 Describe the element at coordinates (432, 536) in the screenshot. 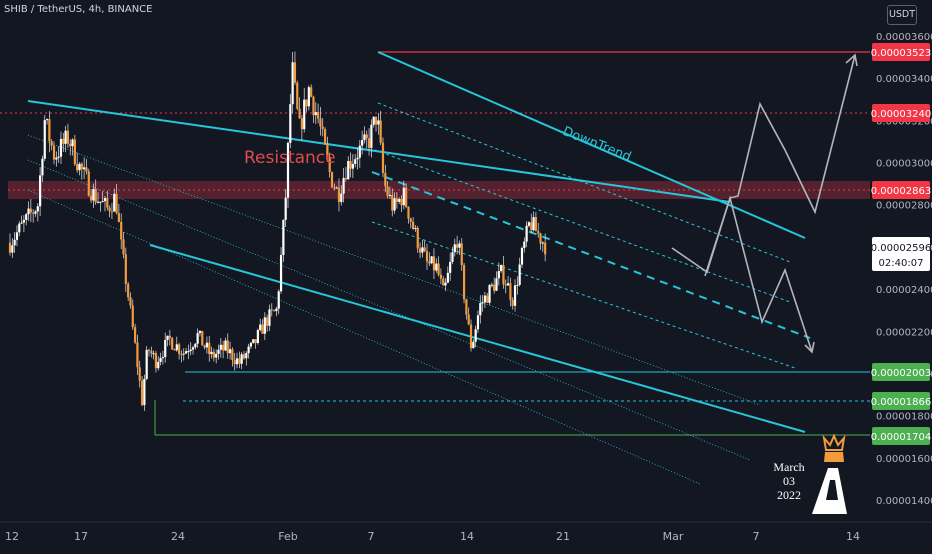

I see `time-axis: 12 17 24 Feb 7 14 21 Mar 7 14` at that location.